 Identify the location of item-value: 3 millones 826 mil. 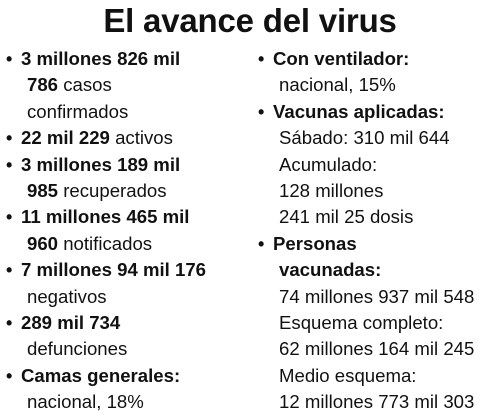
(101, 58).